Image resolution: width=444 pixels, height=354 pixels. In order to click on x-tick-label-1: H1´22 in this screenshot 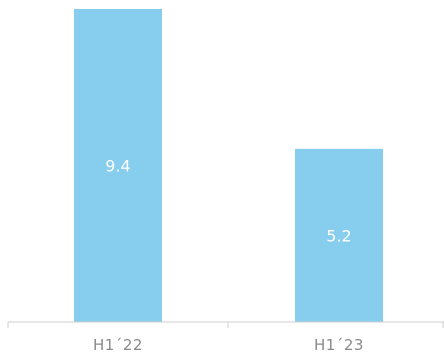, I will do `click(118, 345)`.